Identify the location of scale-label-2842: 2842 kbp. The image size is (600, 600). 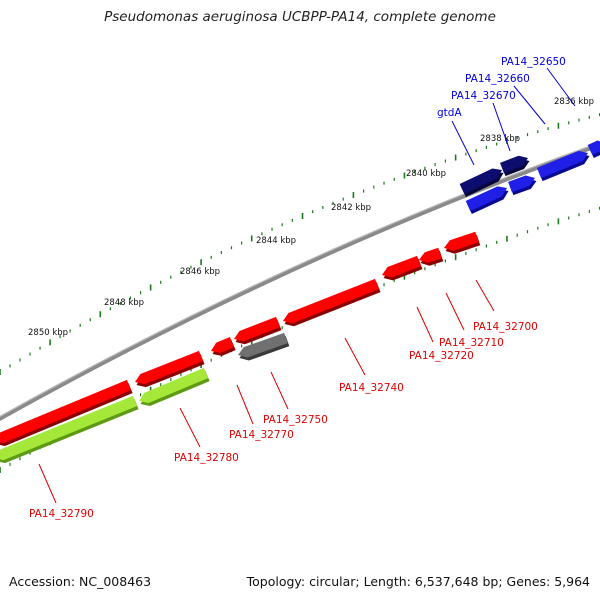
(351, 208).